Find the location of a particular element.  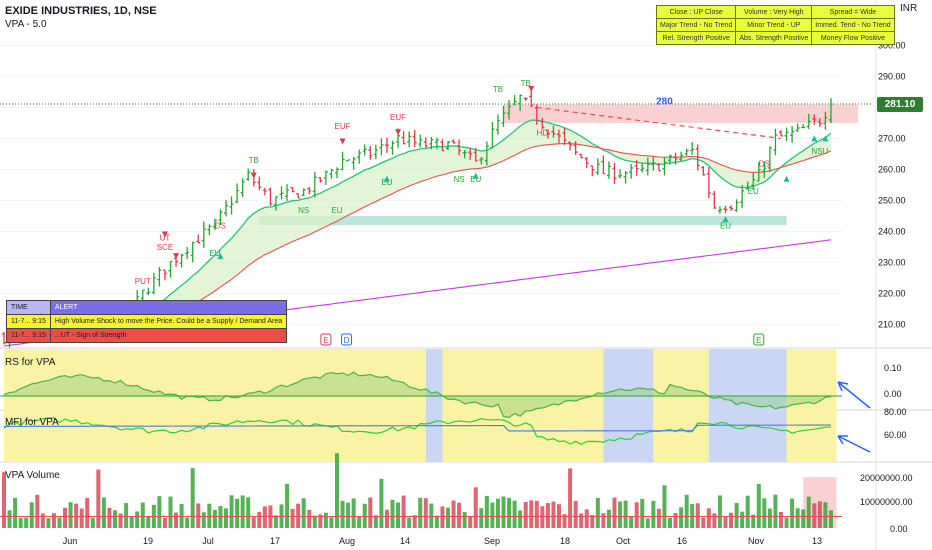

info-cell: Minor Trend - UP is located at coordinates (774, 25).